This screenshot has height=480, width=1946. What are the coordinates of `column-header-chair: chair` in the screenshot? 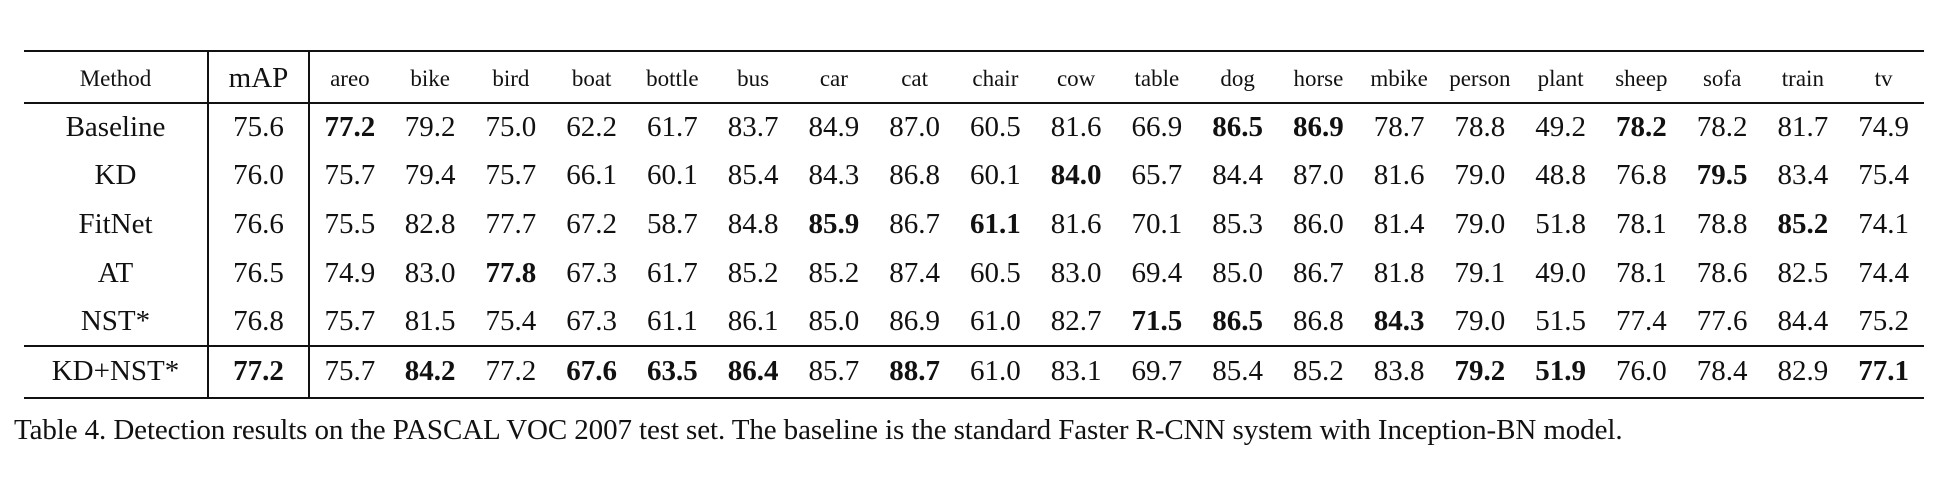 It's located at (995, 77).